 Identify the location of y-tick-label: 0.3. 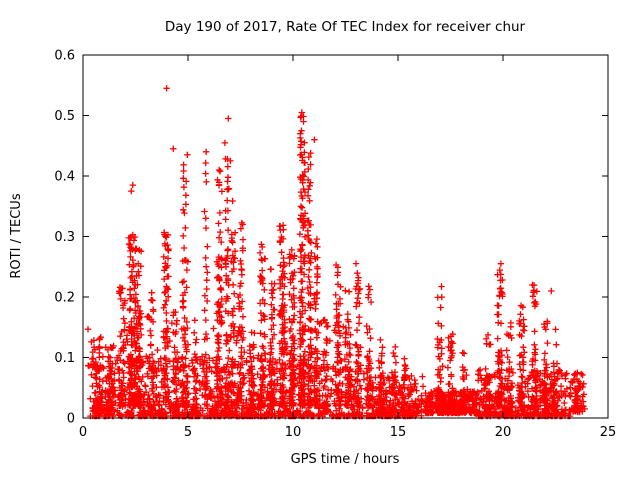
(64, 237).